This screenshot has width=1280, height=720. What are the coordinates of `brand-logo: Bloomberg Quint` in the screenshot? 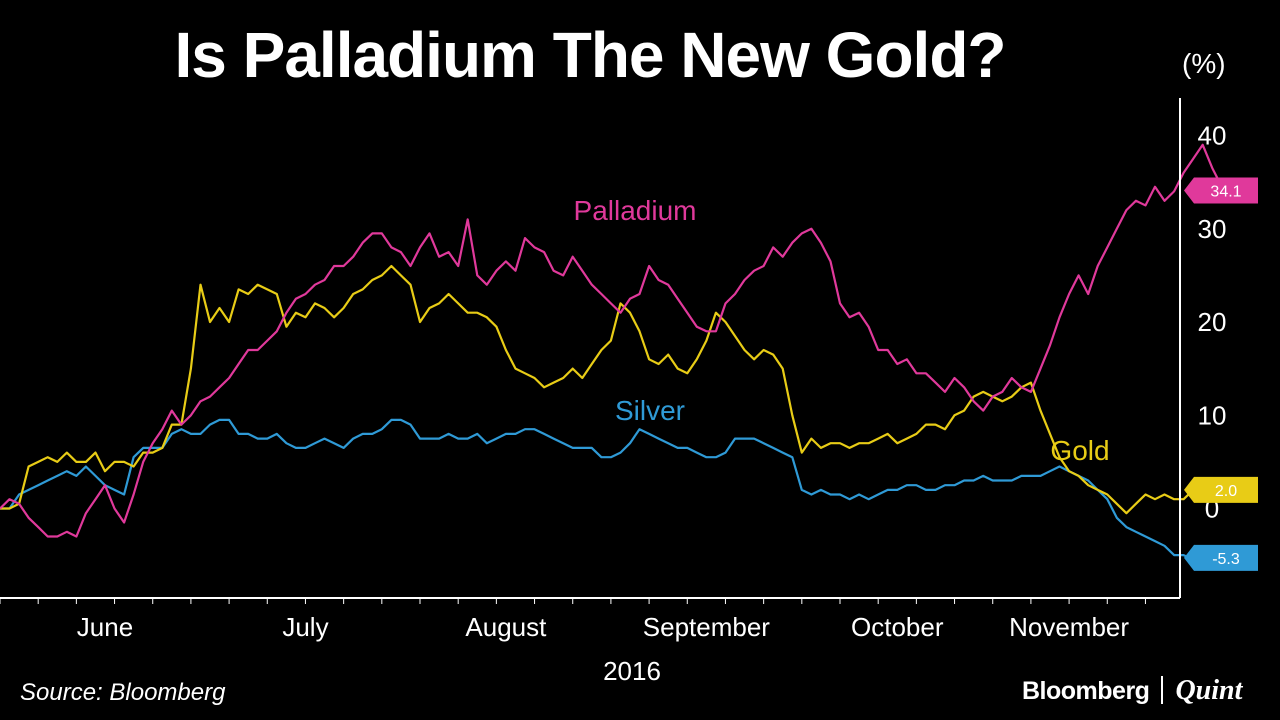 It's located at (1132, 691).